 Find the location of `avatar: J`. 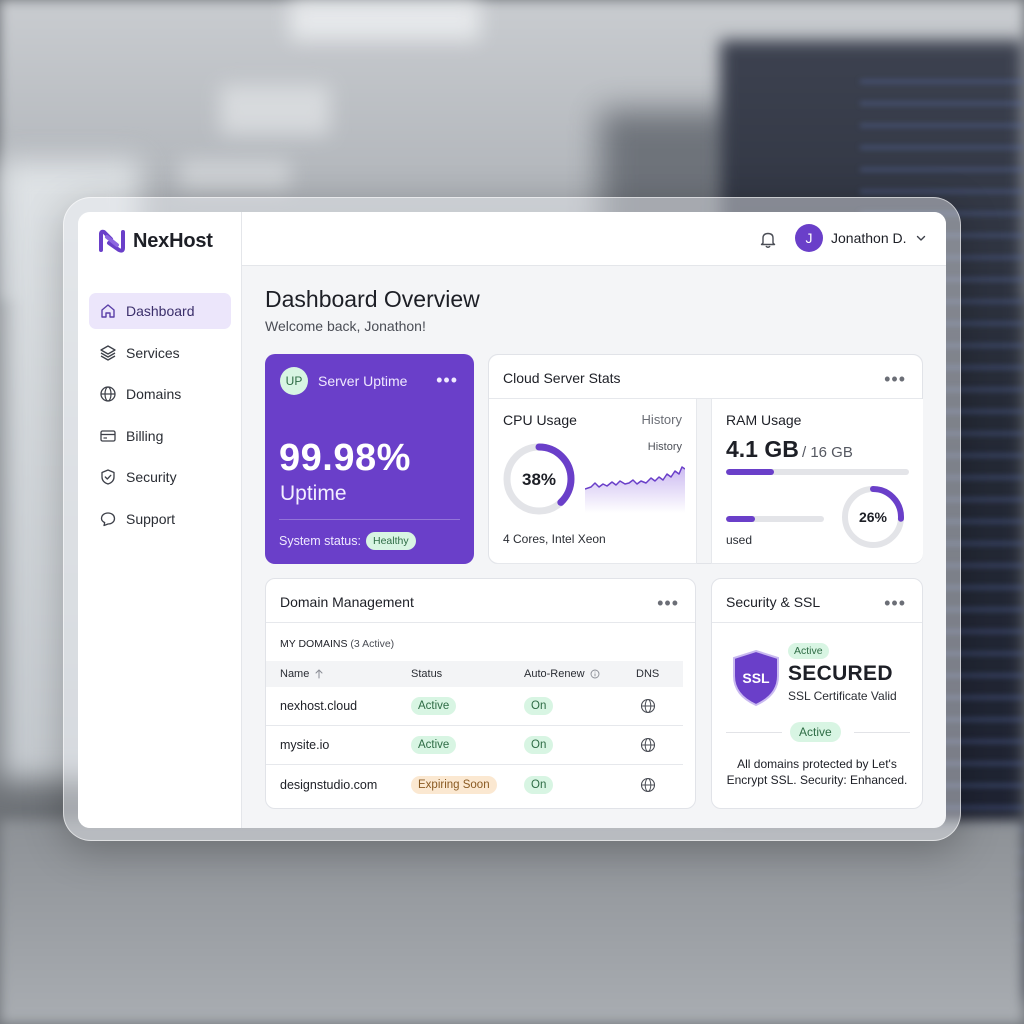

avatar: J is located at coordinates (809, 238).